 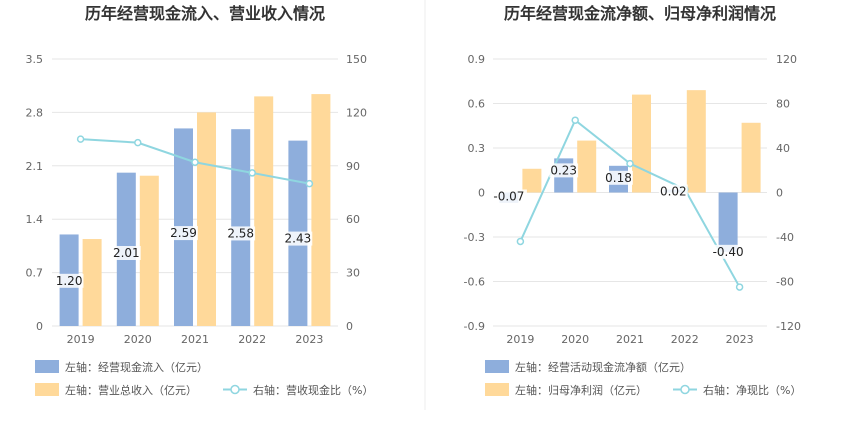 What do you see at coordinates (581, 390) in the screenshot?
I see `legend-label: 左轴：归母净利润（亿元）` at bounding box center [581, 390].